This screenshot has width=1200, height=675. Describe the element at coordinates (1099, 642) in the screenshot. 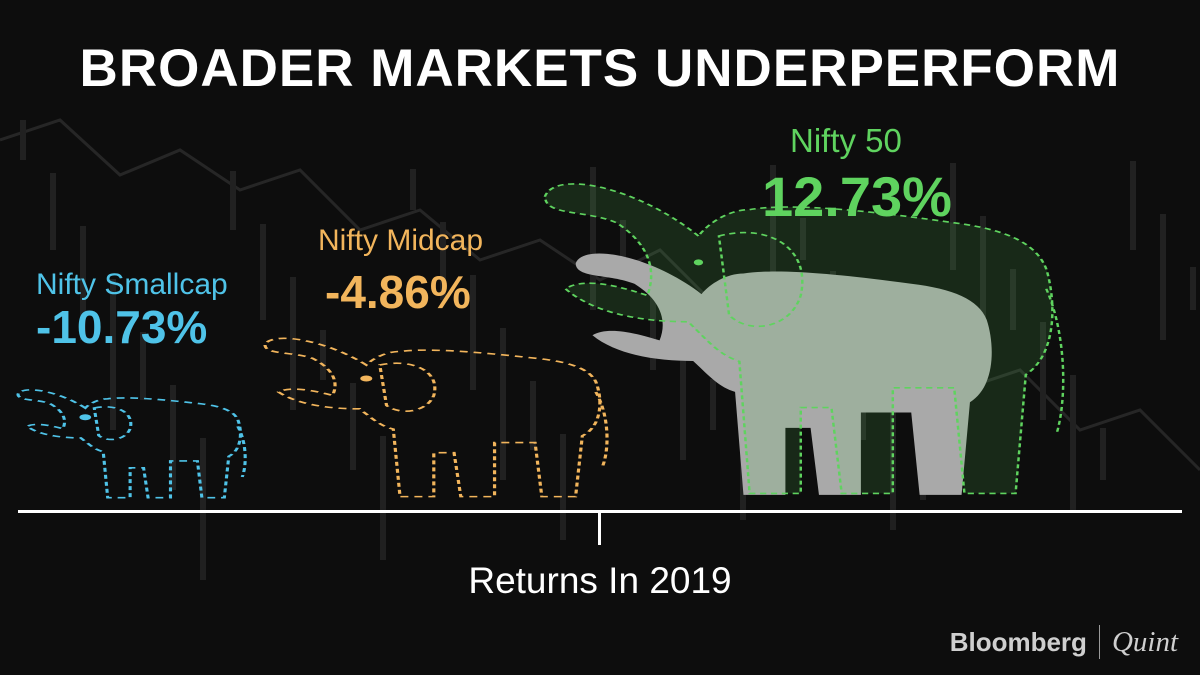

I see `brand-divider` at that location.